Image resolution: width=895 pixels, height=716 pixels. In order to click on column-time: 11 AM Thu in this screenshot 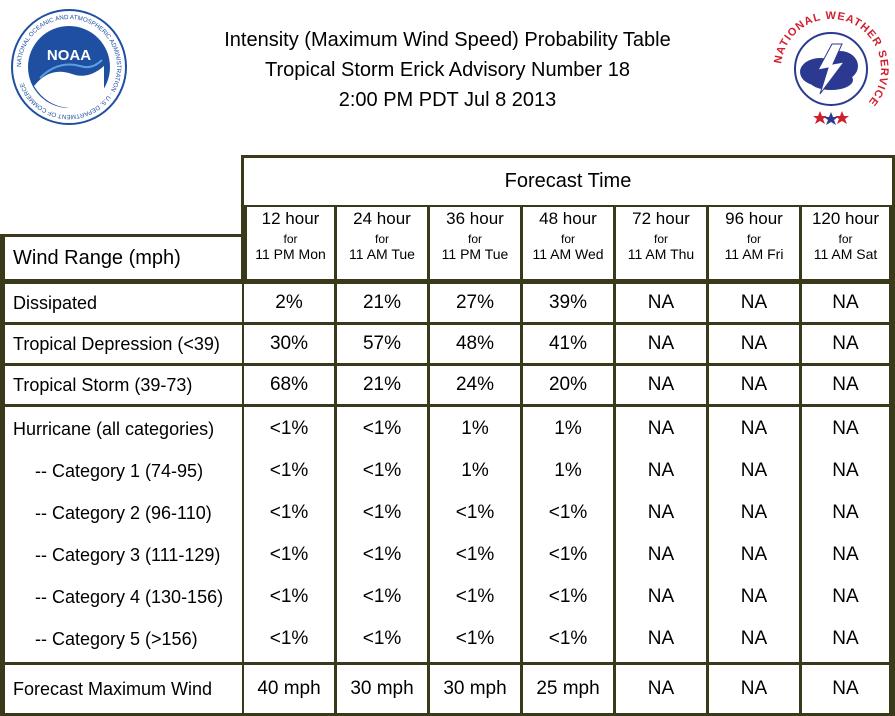, I will do `click(661, 254)`.